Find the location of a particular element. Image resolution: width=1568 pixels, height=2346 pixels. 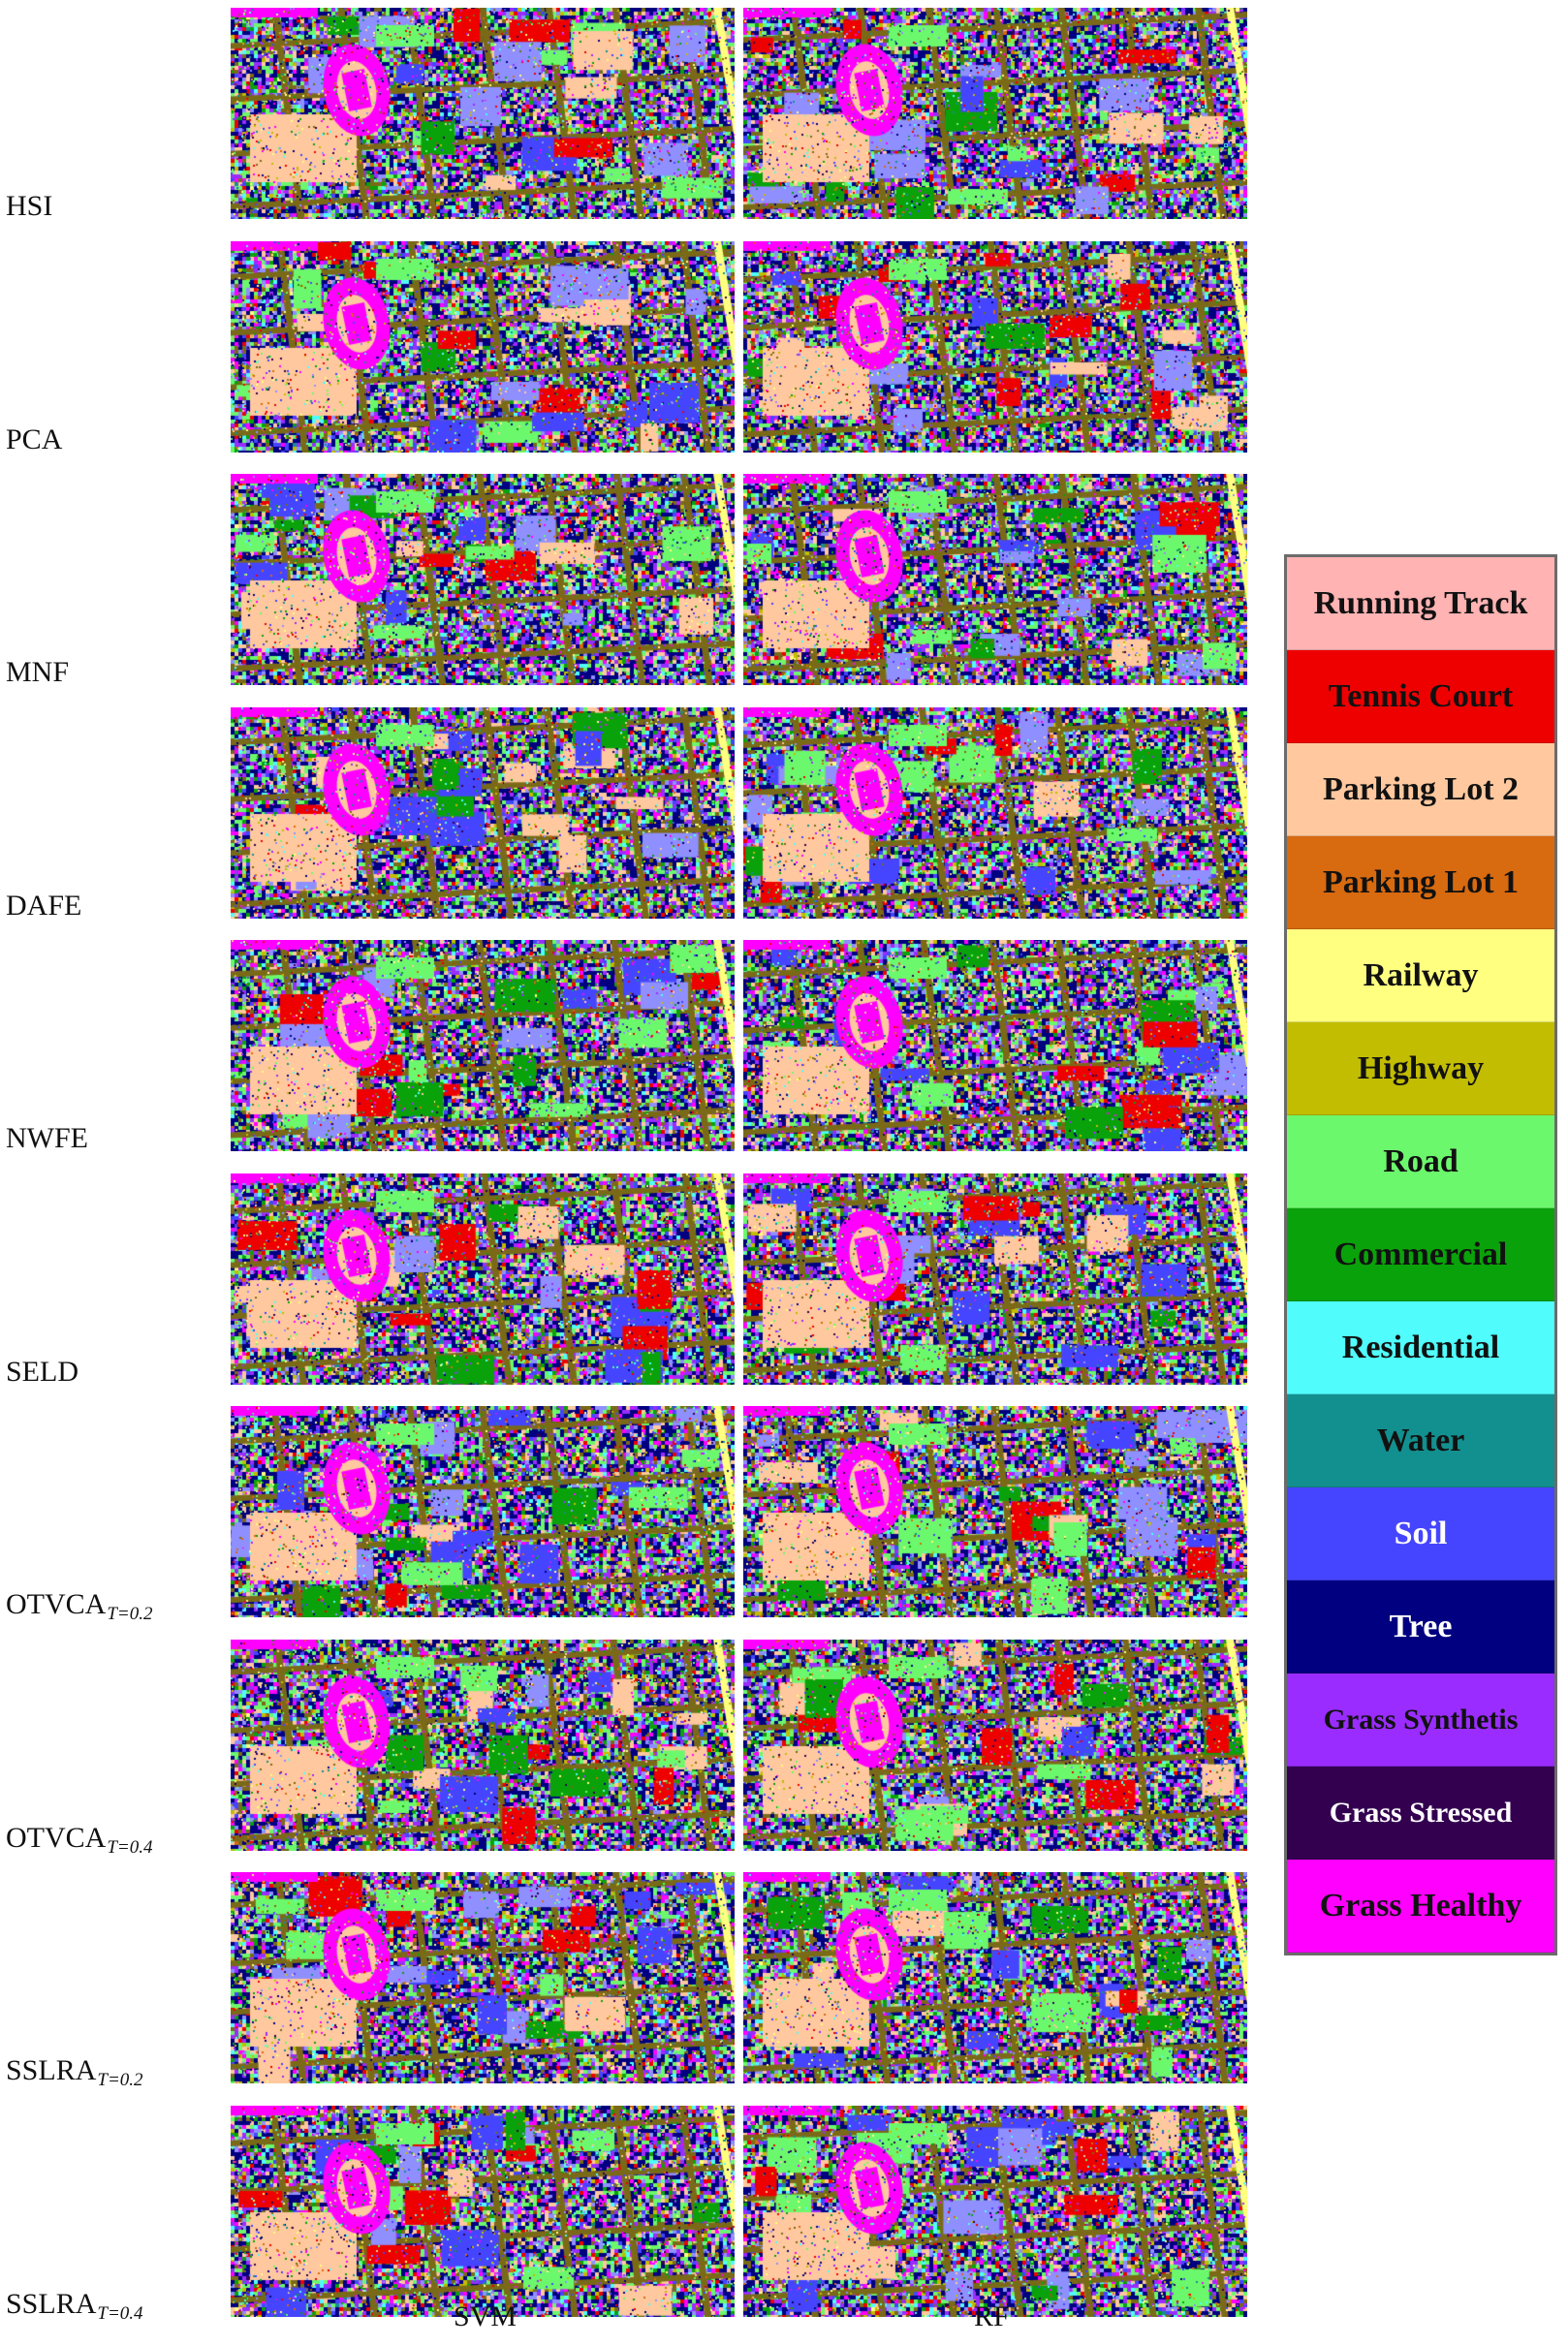

legend-item: Running Track is located at coordinates (1421, 603).